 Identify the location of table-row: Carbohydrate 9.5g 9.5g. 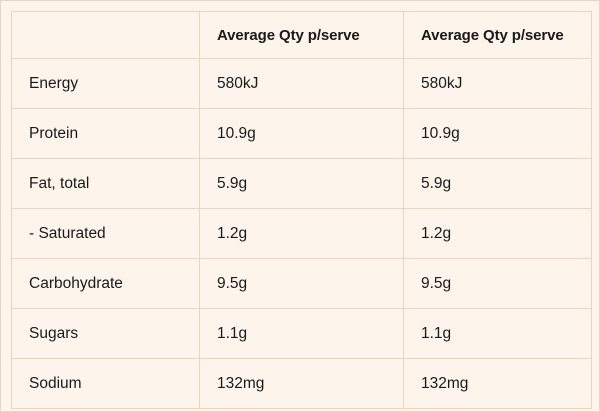
(301, 283).